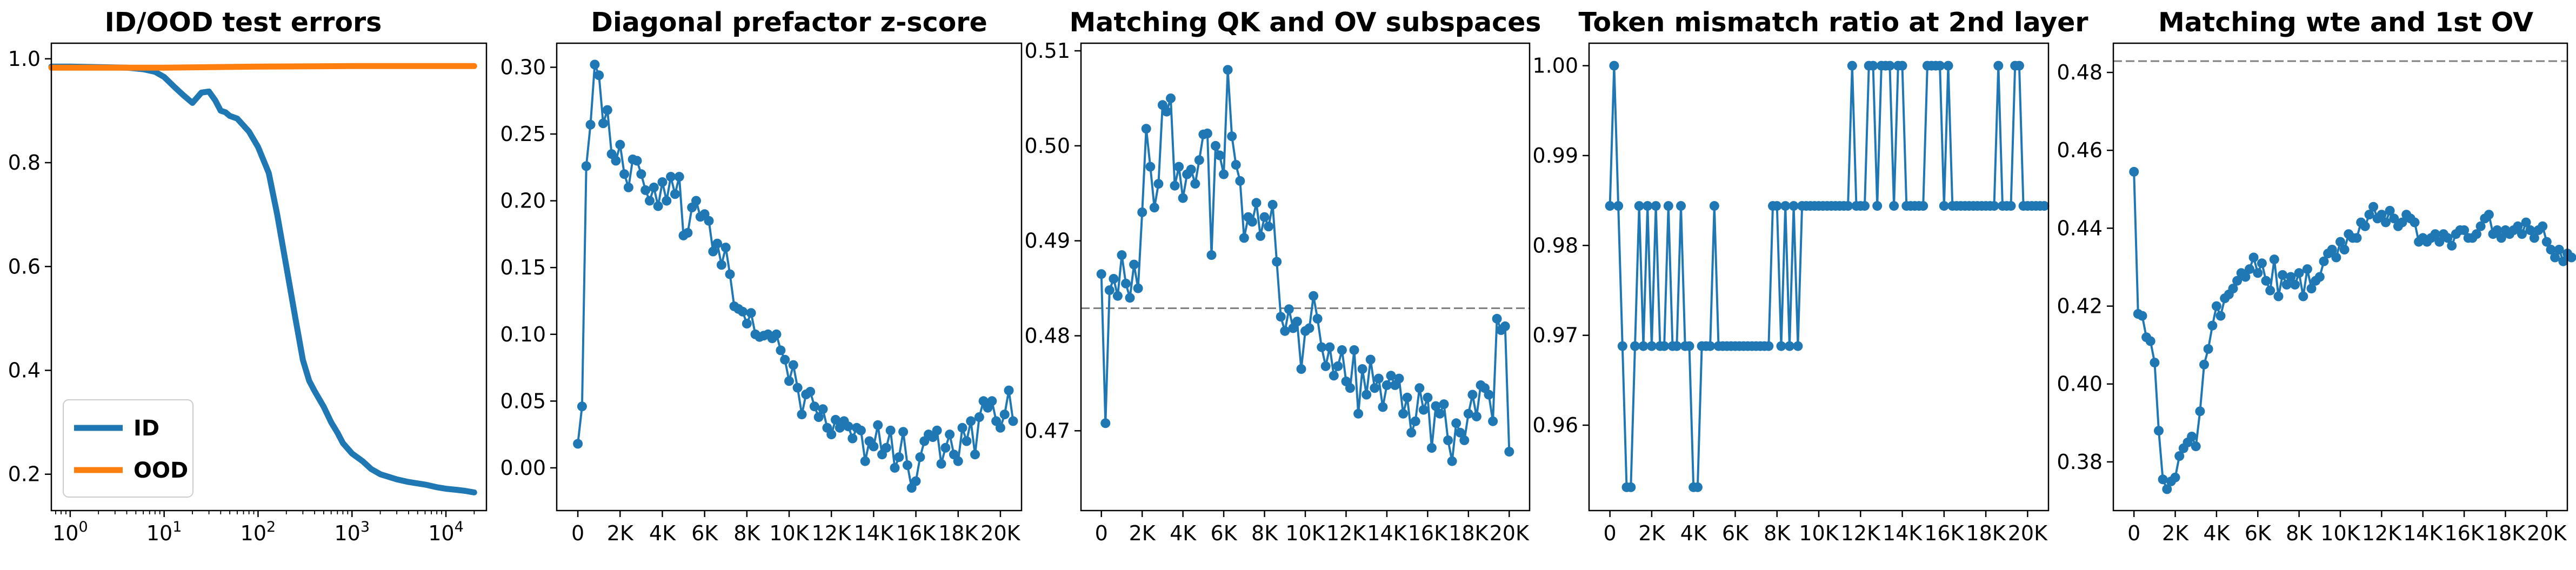 This screenshot has height=570, width=2576. What do you see at coordinates (1736, 533) in the screenshot?
I see `x-tick-label: 6K` at bounding box center [1736, 533].